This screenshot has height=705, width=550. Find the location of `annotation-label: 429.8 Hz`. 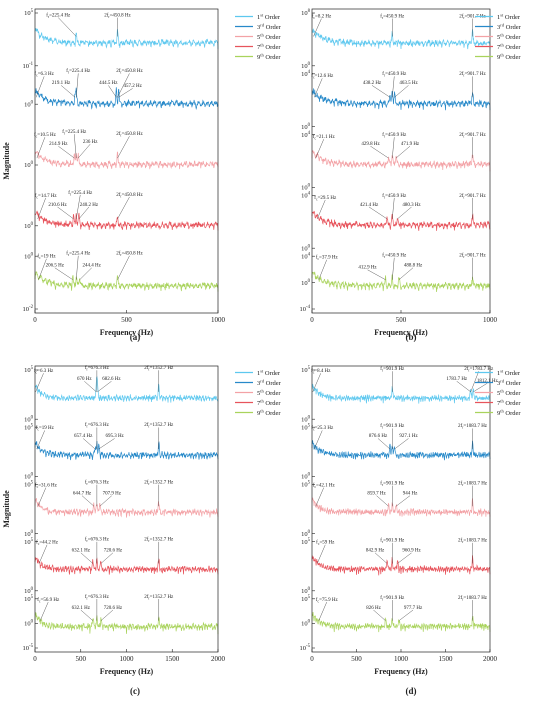

annotation-label: 429.8 Hz is located at coordinates (370, 144).